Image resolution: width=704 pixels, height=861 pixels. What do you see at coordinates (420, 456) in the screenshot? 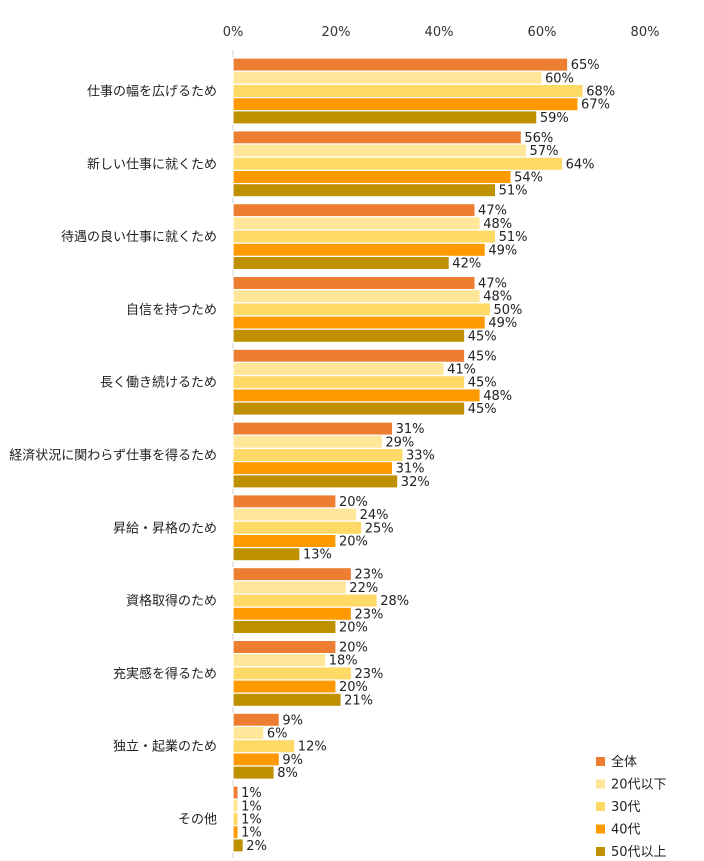
I see `data-label: 33%` at bounding box center [420, 456].